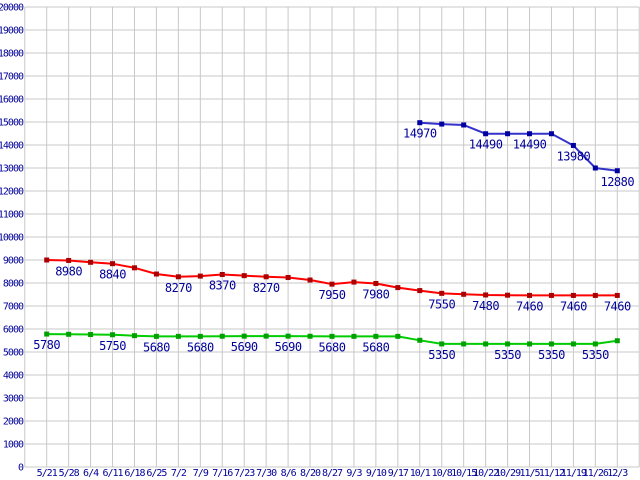 The height and width of the screenshot is (480, 640). What do you see at coordinates (222, 285) in the screenshot?
I see `series-red-point-label: 8370` at bounding box center [222, 285].